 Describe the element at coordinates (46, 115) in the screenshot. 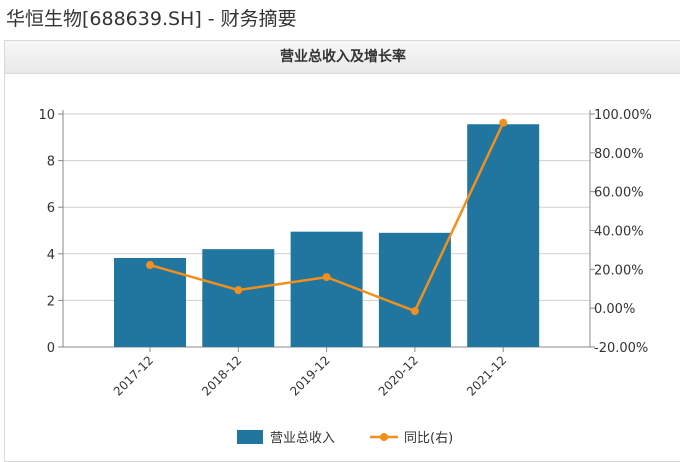

I see `left-tick-label: 10` at that location.